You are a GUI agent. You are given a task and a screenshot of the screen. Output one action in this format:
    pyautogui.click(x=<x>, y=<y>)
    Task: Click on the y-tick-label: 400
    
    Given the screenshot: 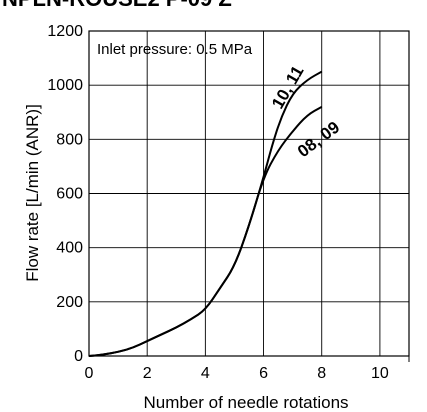 What is the action you would take?
    pyautogui.click(x=69, y=248)
    